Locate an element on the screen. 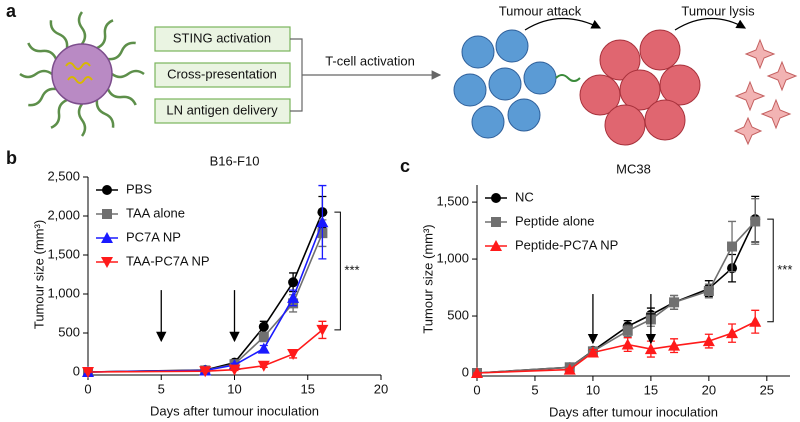 The width and height of the screenshot is (800, 422). step-label: Tumour attack is located at coordinates (540, 10).